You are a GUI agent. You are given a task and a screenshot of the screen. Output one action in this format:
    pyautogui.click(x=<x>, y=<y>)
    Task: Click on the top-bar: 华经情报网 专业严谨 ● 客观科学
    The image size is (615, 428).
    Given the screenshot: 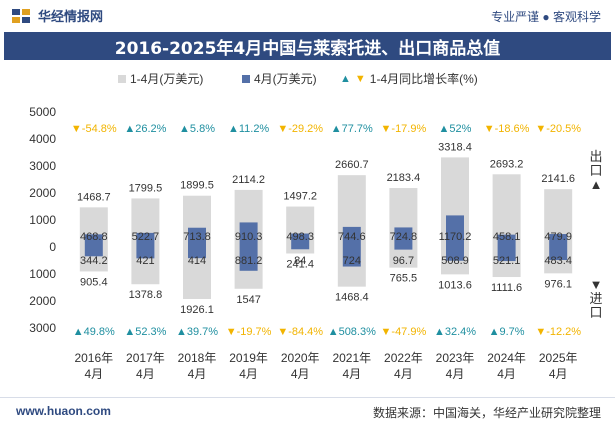 What is the action you would take?
    pyautogui.click(x=307, y=16)
    